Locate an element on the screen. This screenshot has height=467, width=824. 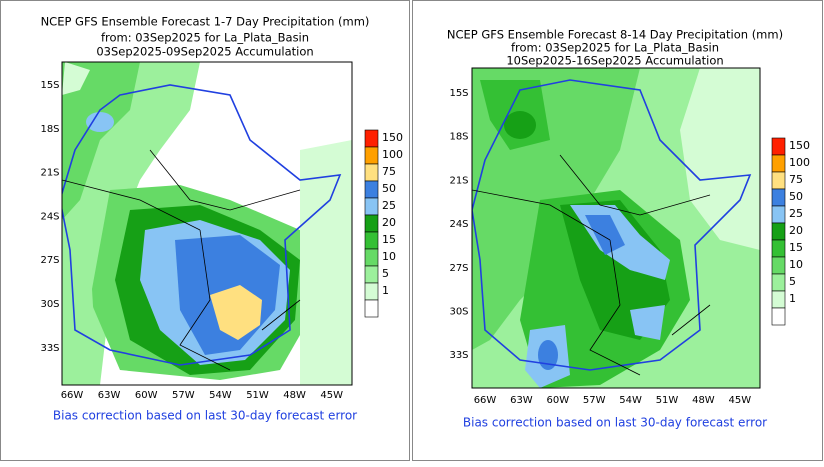
panel-title: 10Sep2025-16Sep2025 Accumulation is located at coordinates (614, 61).